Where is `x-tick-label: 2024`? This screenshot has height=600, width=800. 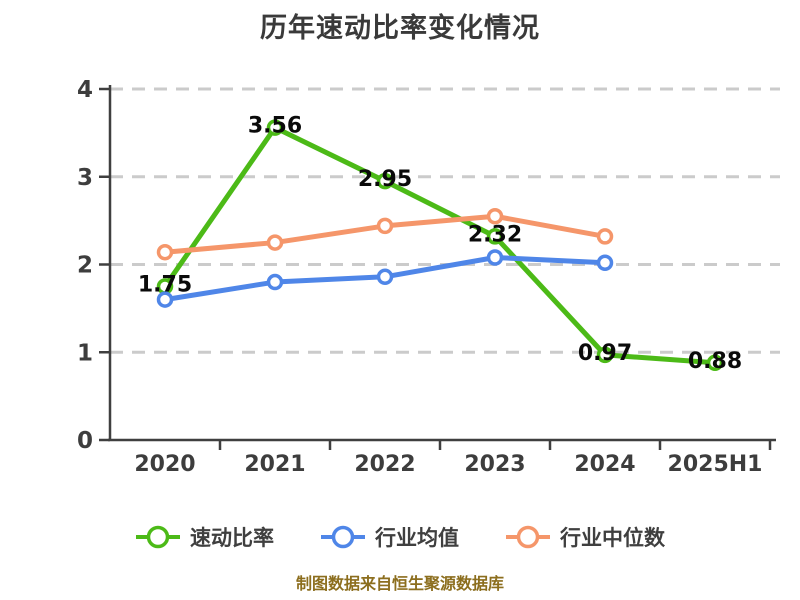 x-tick-label: 2024 is located at coordinates (604, 464).